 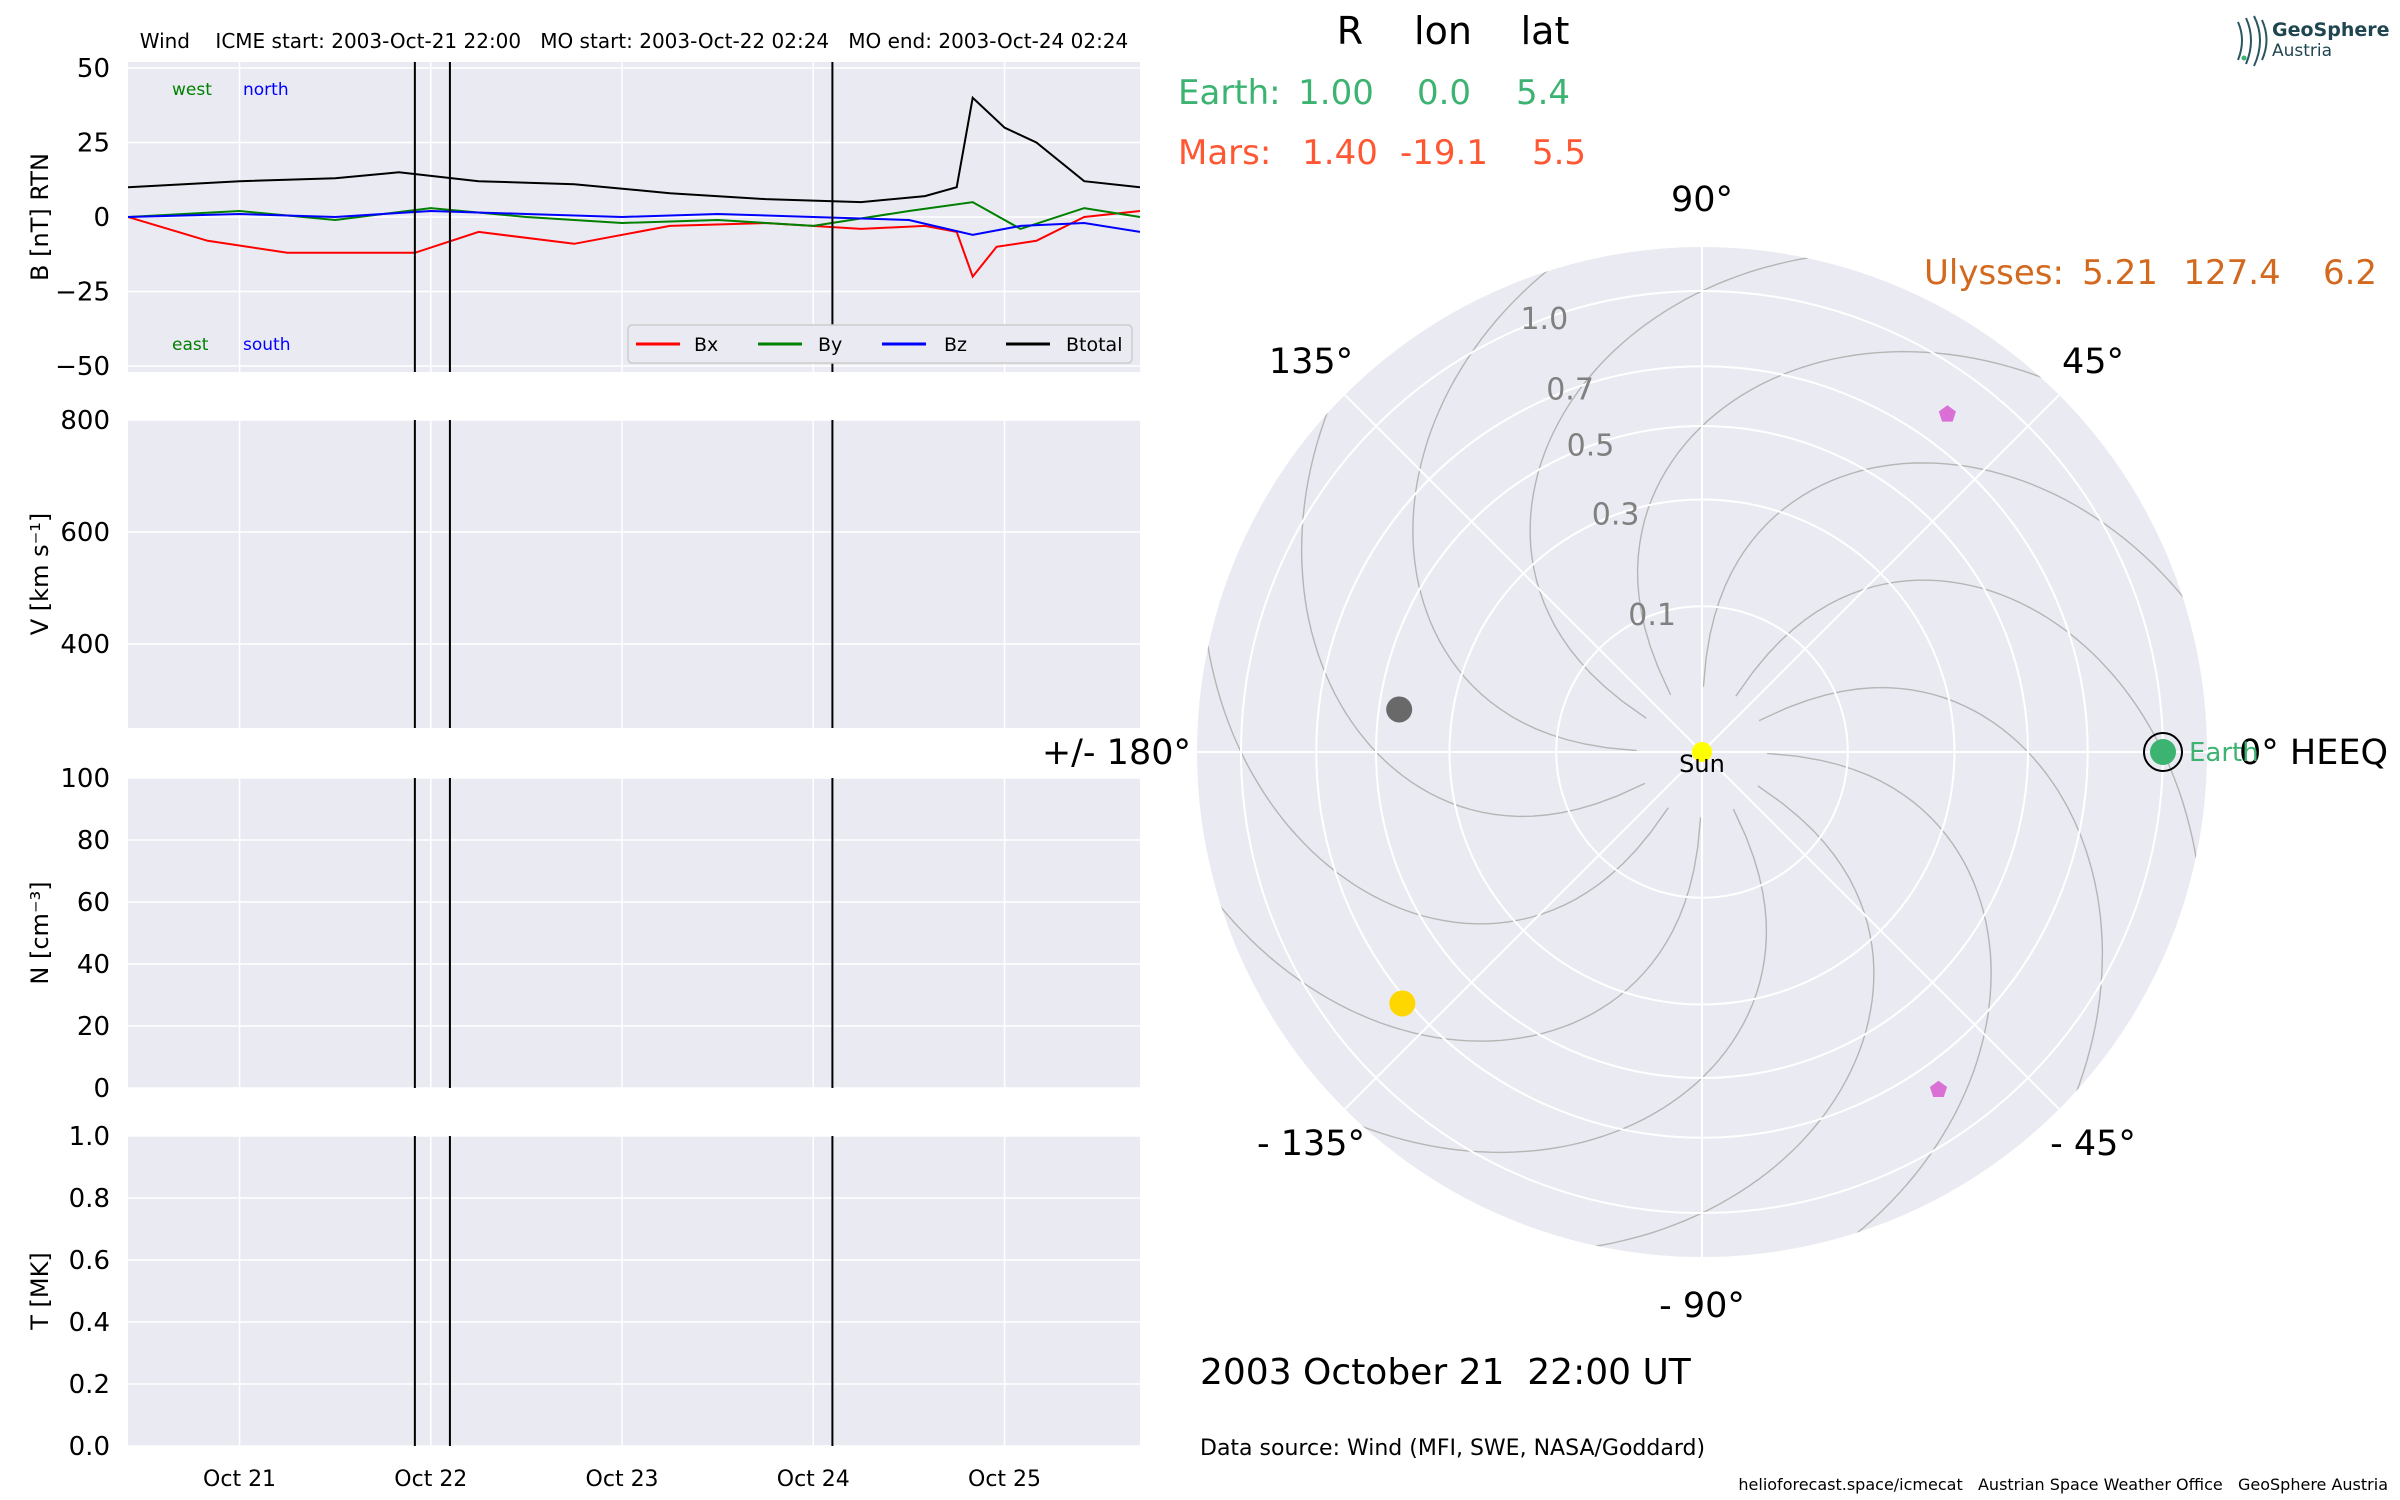 What do you see at coordinates (1399, 709) in the screenshot?
I see `mercury-marker` at bounding box center [1399, 709].